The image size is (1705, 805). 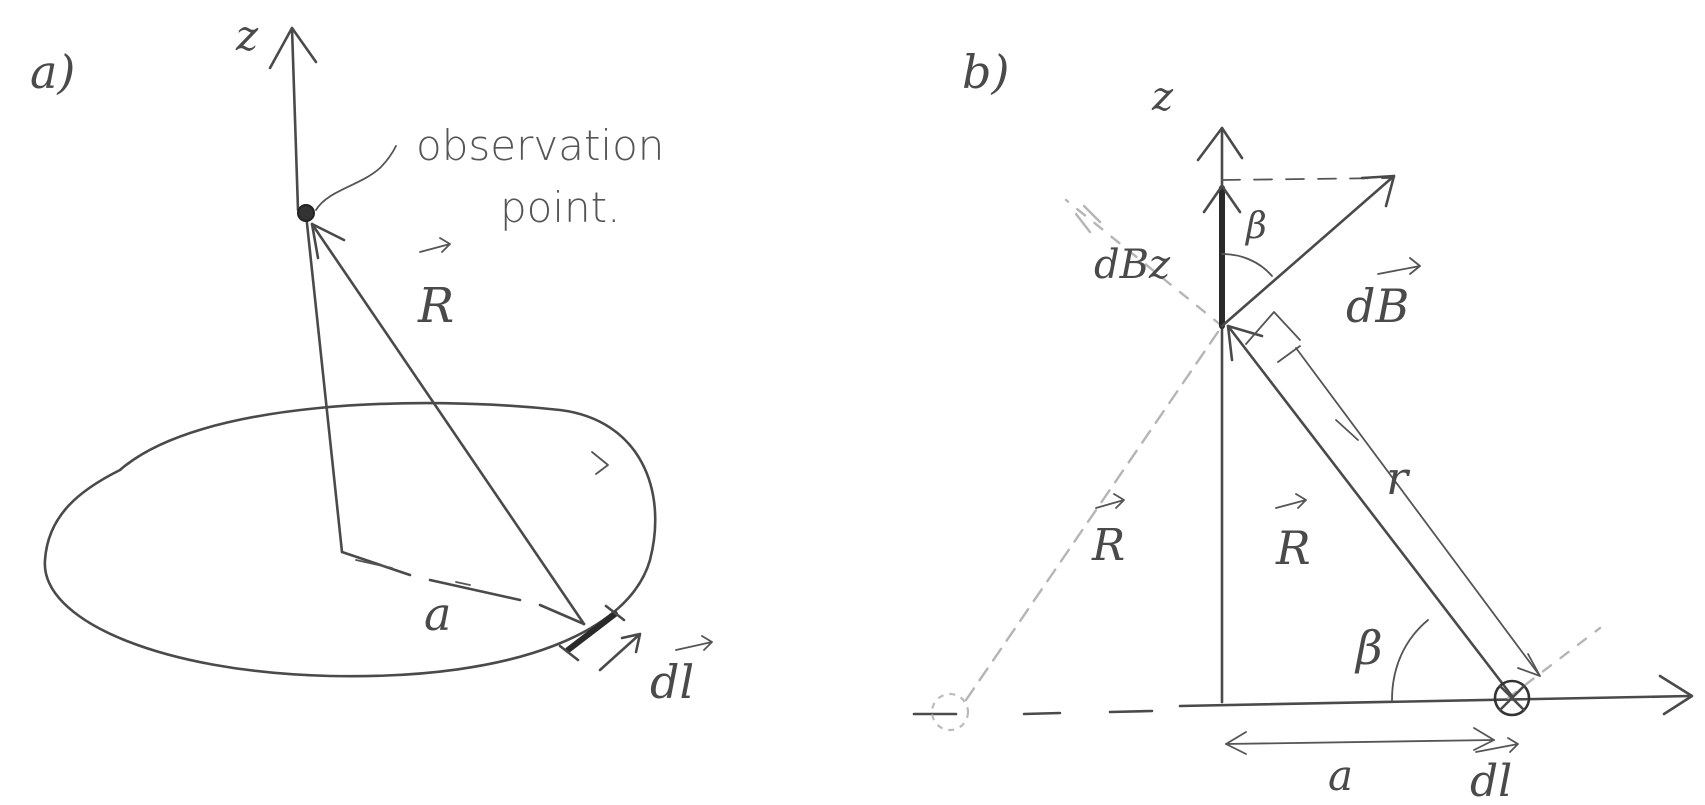 I want to click on mirror-angle-mark, so click(x=1088, y=219).